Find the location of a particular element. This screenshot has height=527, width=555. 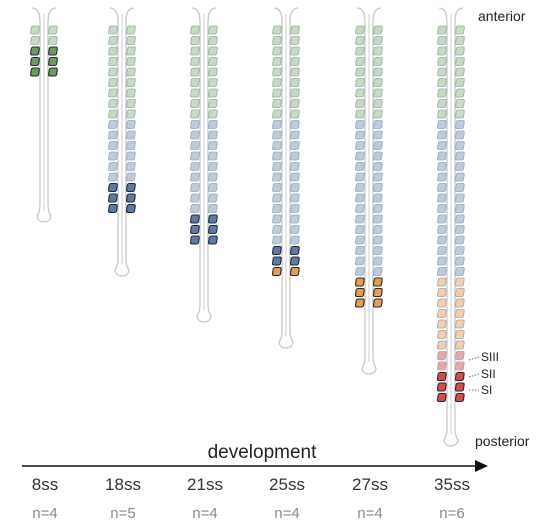

segment-label-si: SI is located at coordinates (486, 390).